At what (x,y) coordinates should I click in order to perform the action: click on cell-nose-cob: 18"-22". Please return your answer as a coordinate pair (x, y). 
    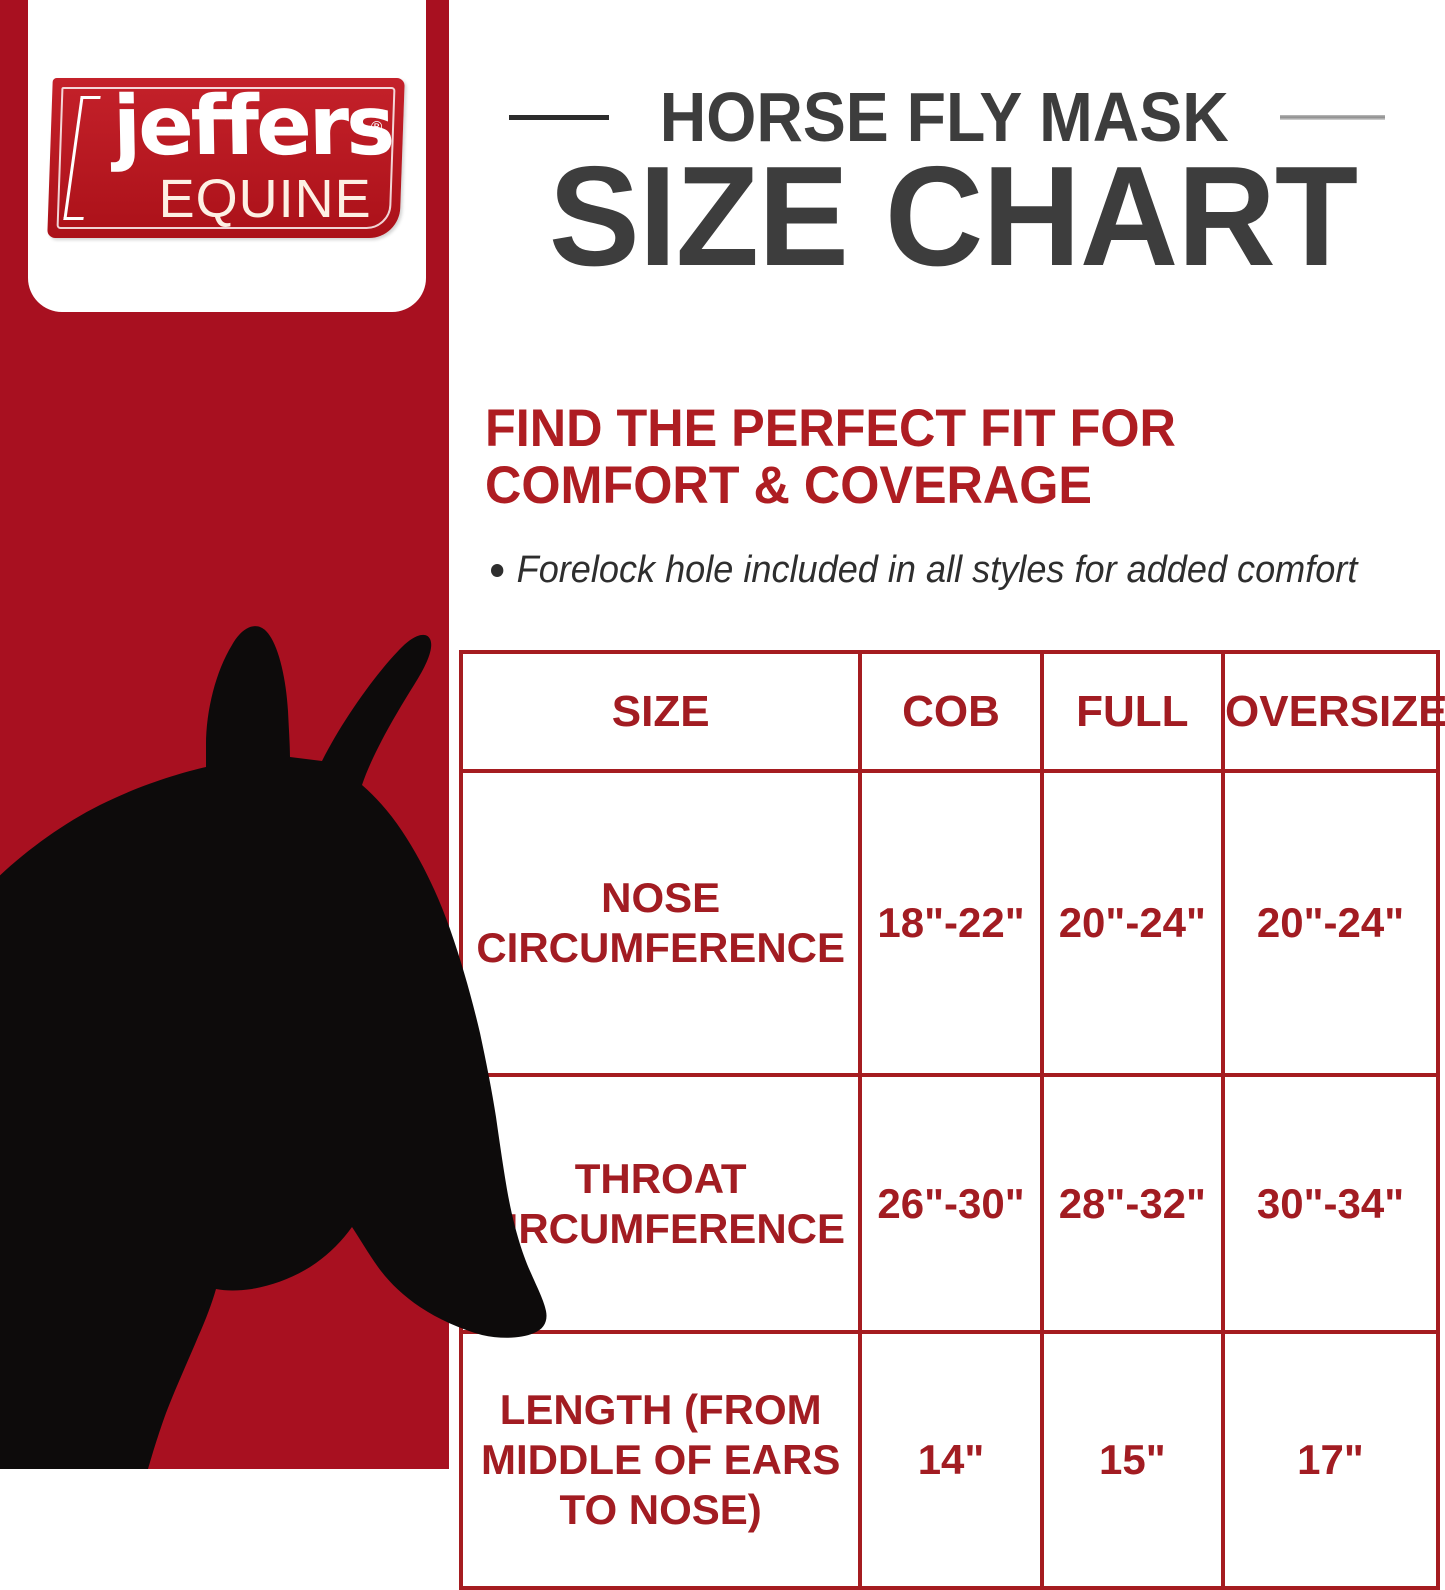
    Looking at the image, I should click on (951, 923).